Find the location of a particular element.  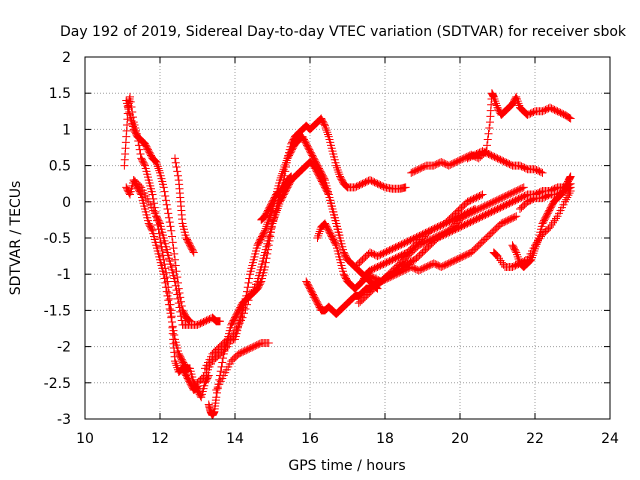

x-tick-label: 12 is located at coordinates (160, 439).